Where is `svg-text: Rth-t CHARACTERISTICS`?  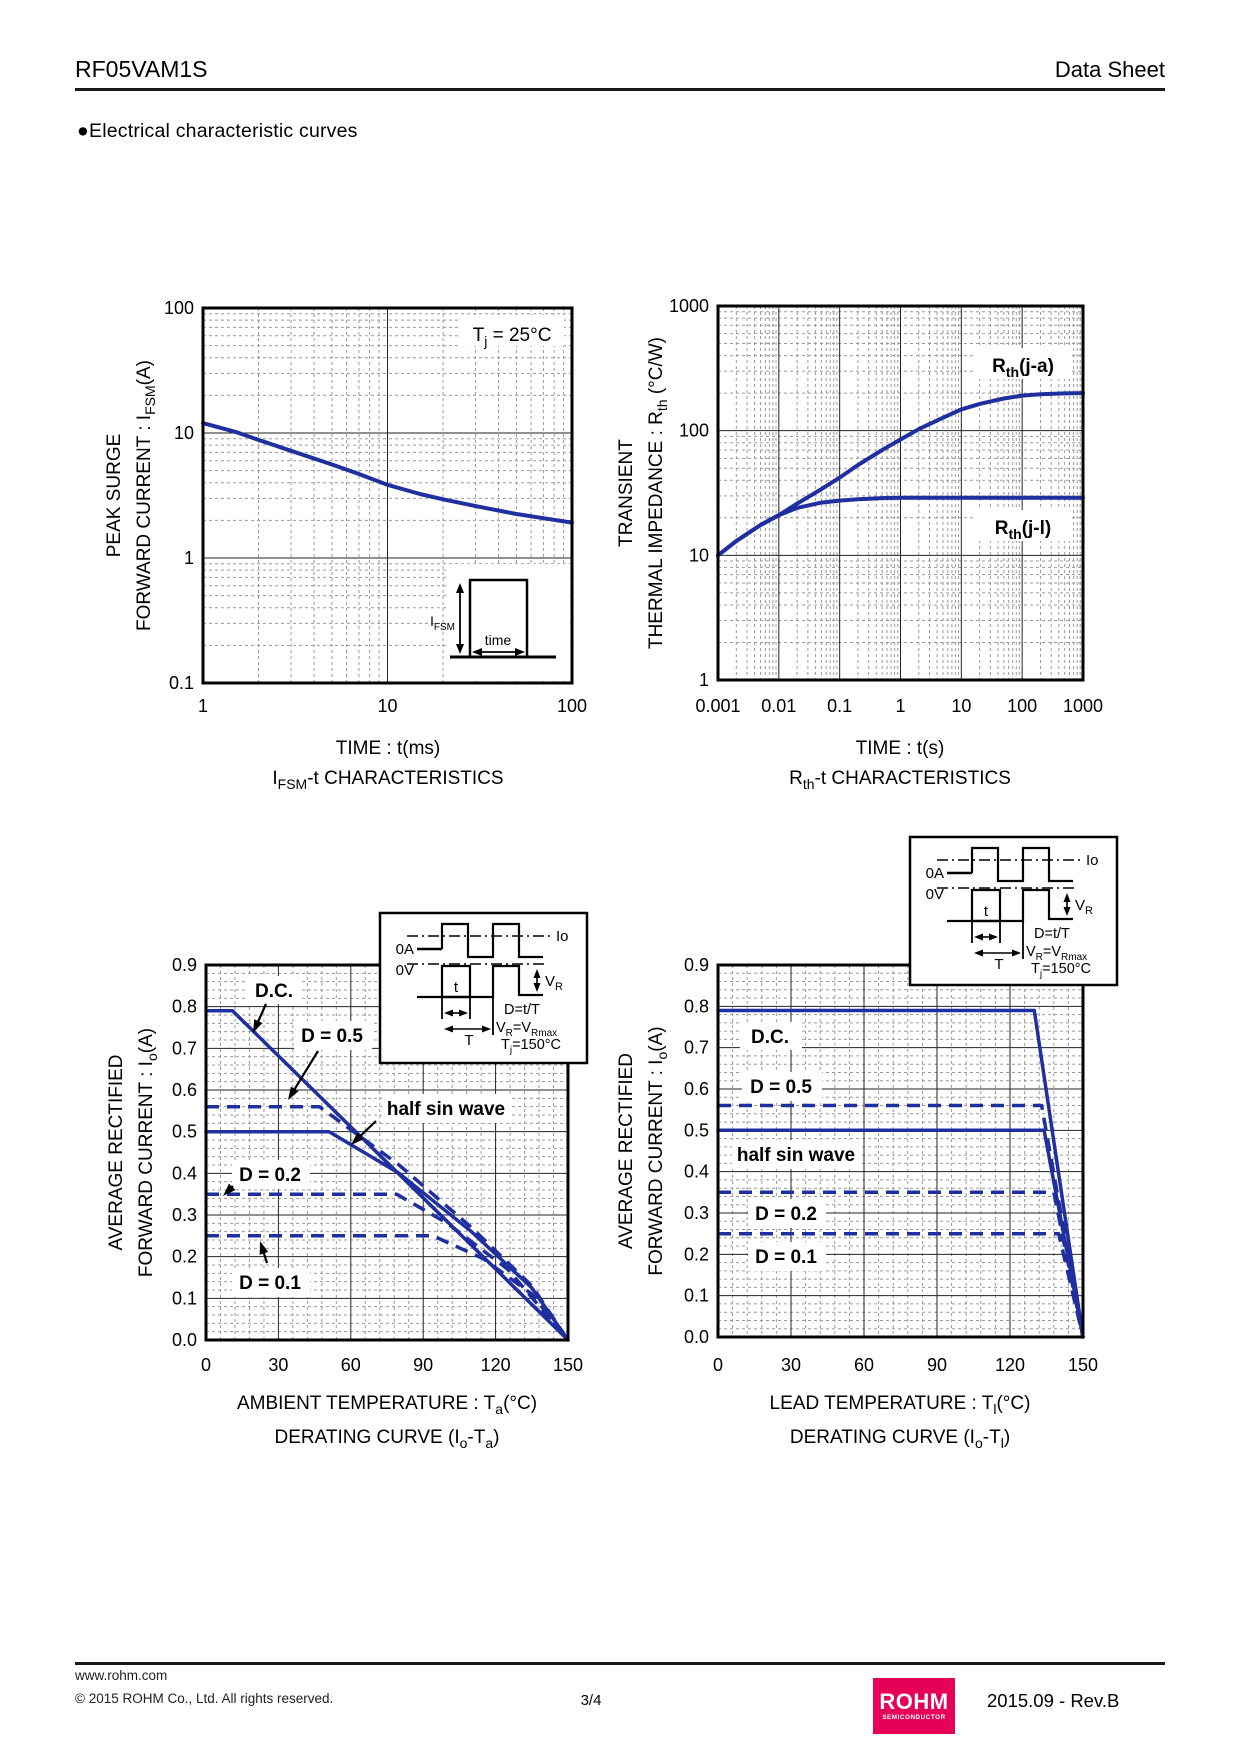
svg-text: Rth-t CHARACTERISTICS is located at coordinates (900, 780).